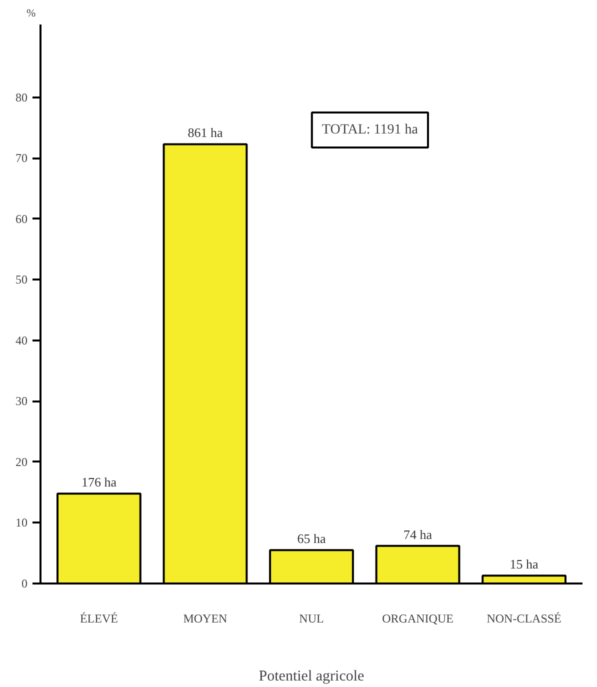 The width and height of the screenshot is (597, 687). I want to click on annotation: 74 ha, so click(418, 534).